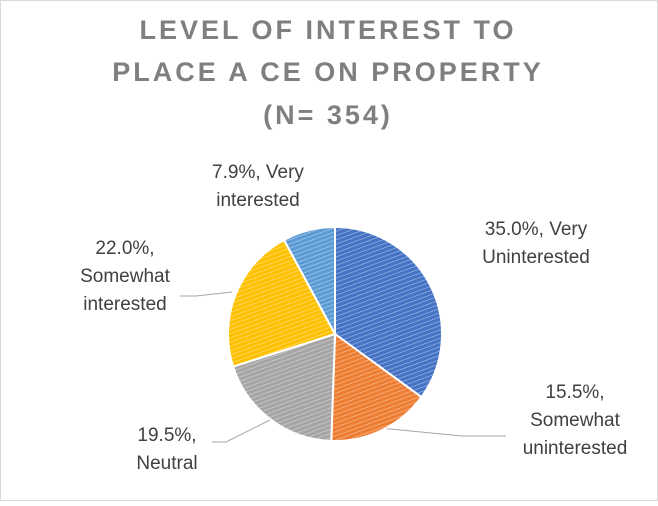 The image size is (658, 506). I want to click on data-label: 19.5%,, so click(166, 435).